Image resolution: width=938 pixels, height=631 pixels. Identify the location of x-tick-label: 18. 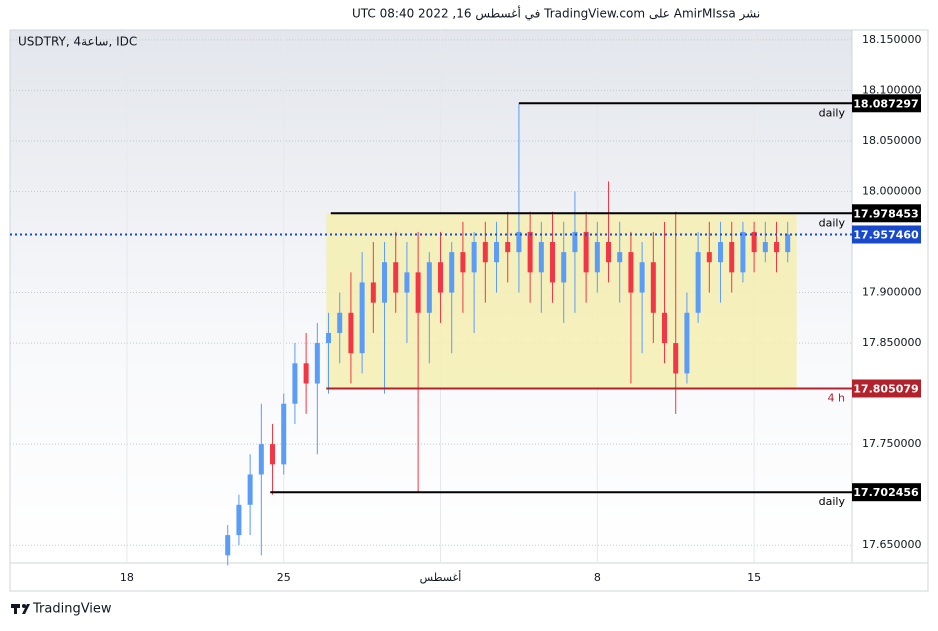
(127, 577).